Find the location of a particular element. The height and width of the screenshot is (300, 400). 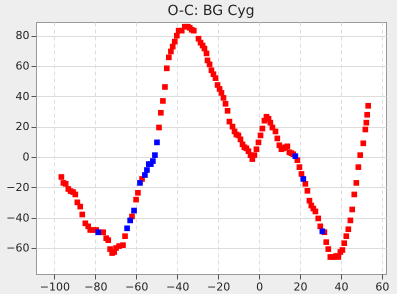

x-tick-label: 40 is located at coordinates (341, 287).